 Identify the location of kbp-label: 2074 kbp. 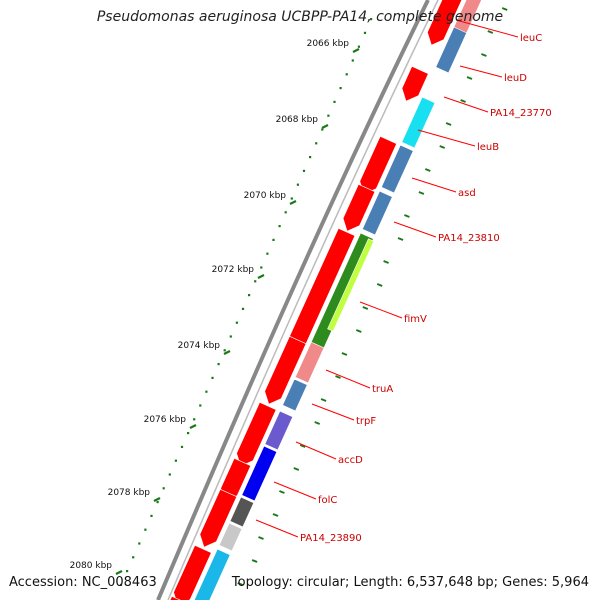
(199, 346).